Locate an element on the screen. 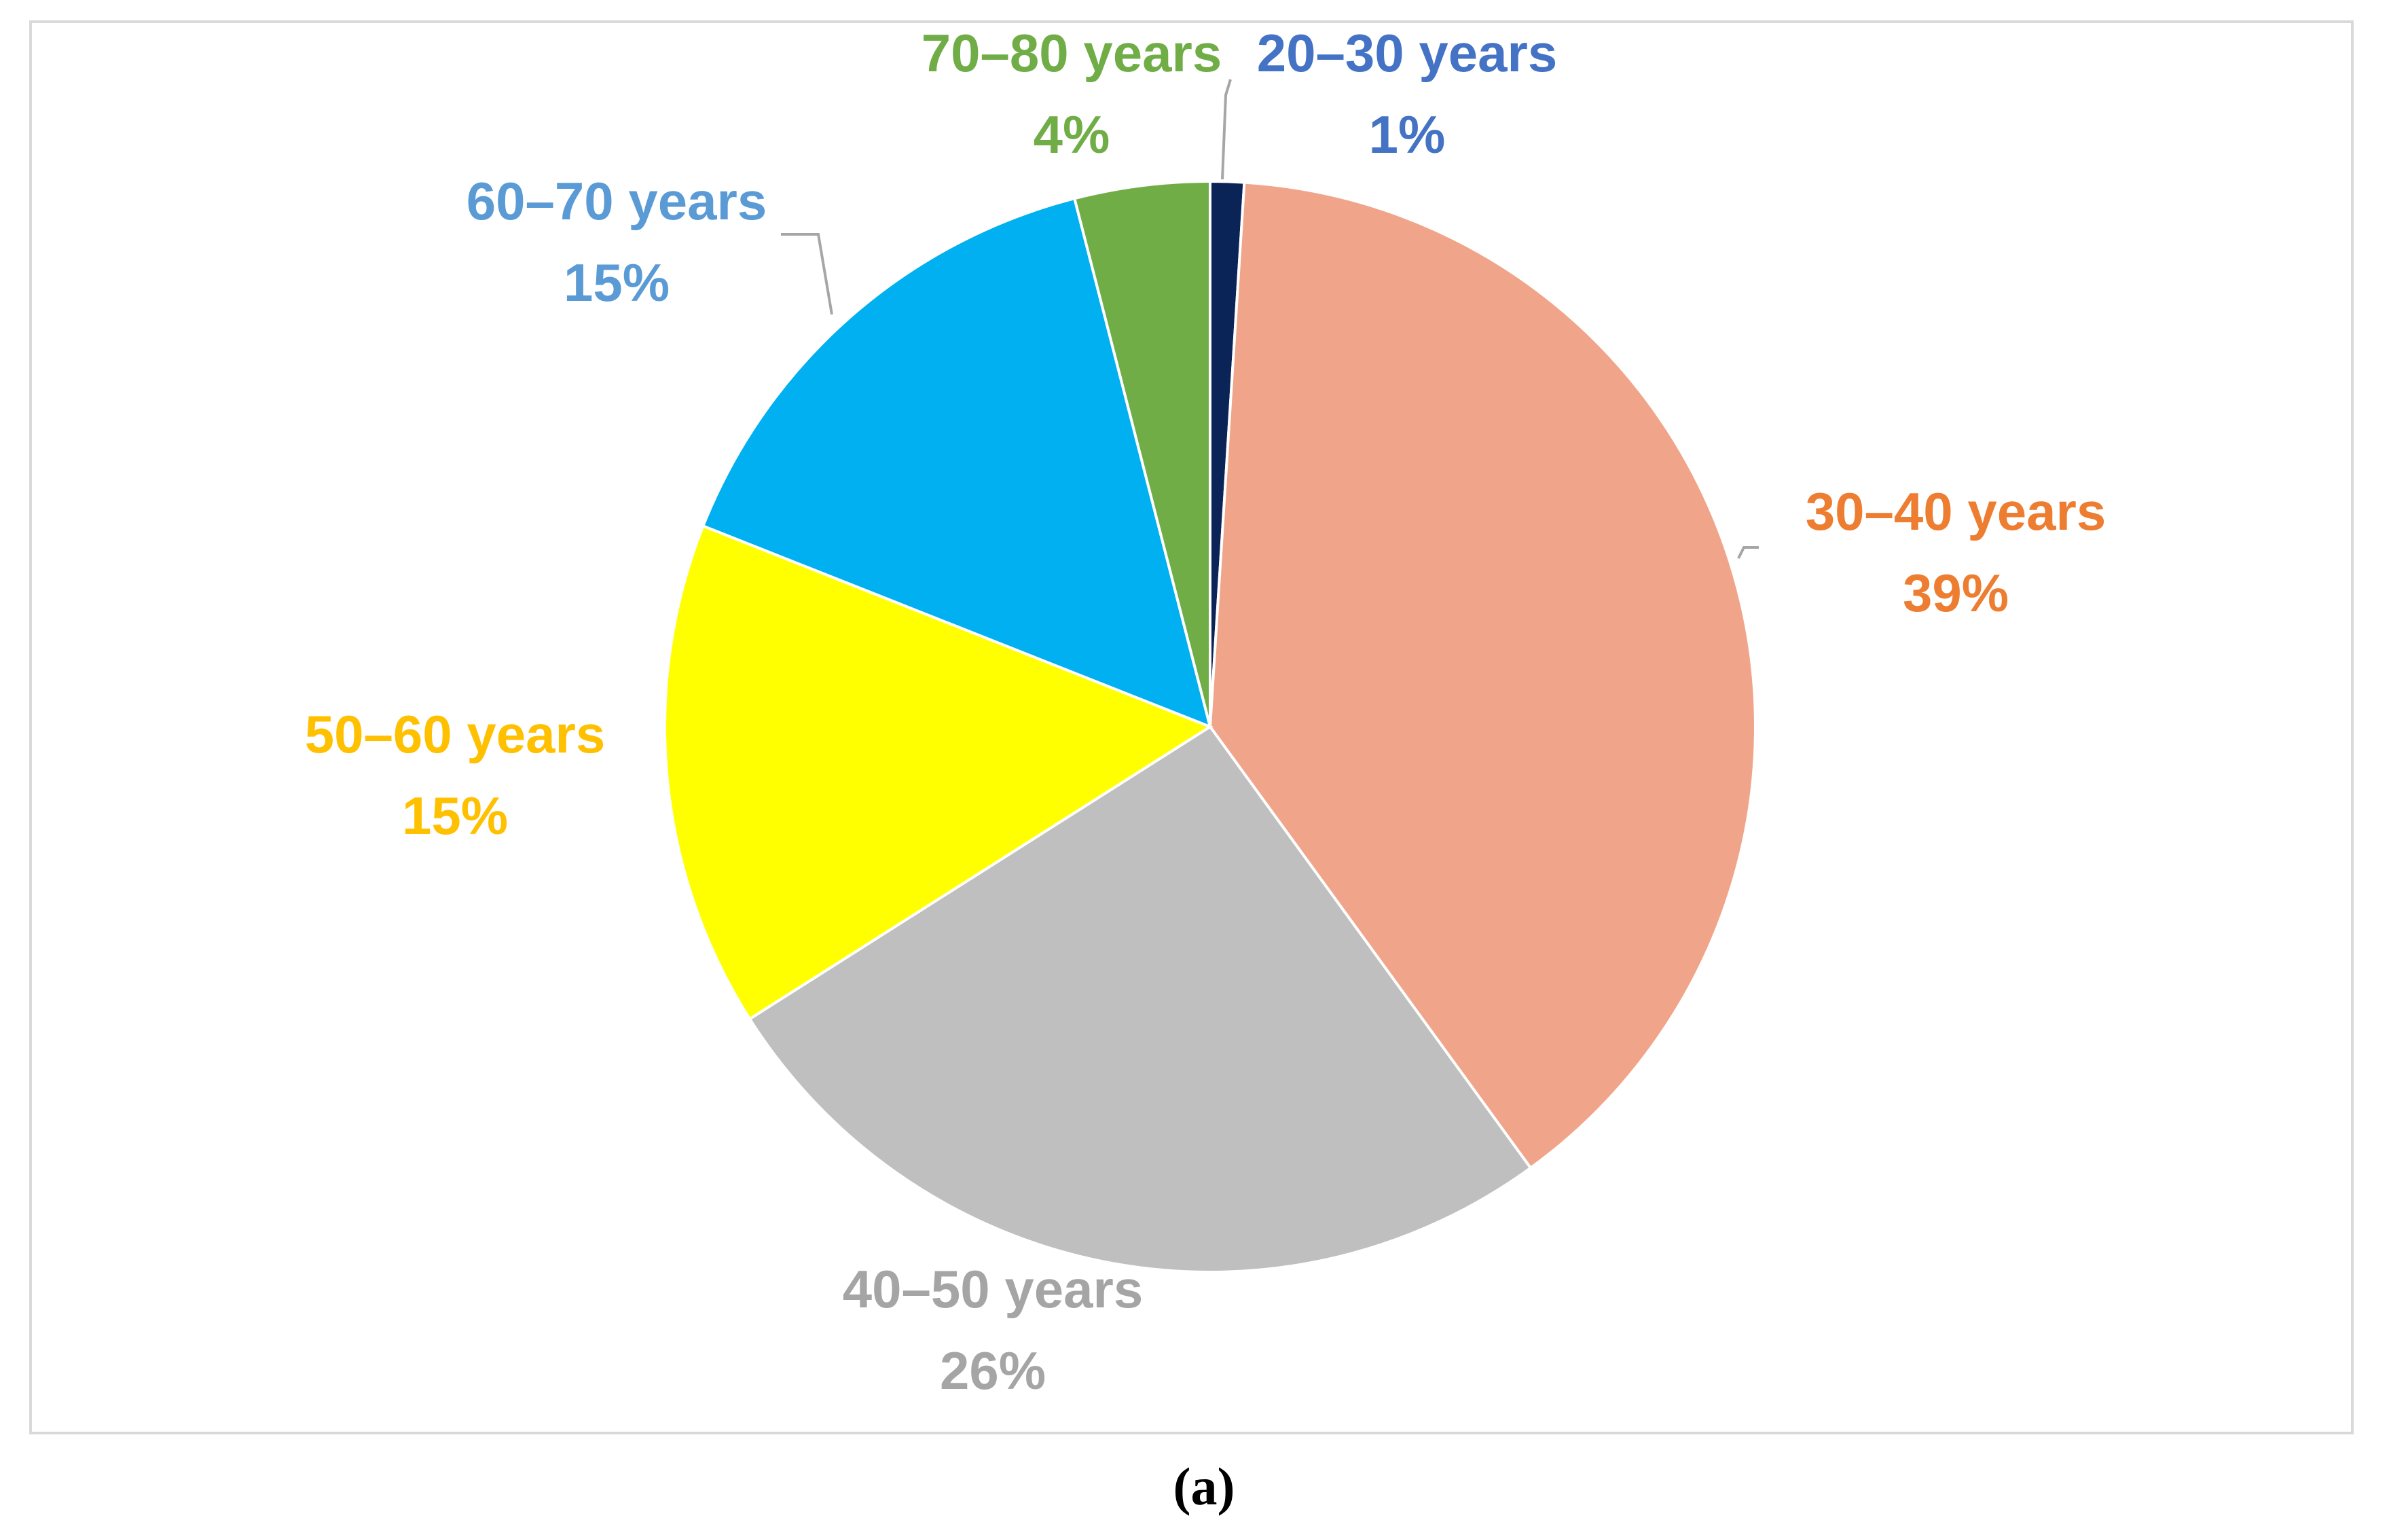 The height and width of the screenshot is (1539, 2408). slice-category-label: 60–70 years is located at coordinates (617, 201).